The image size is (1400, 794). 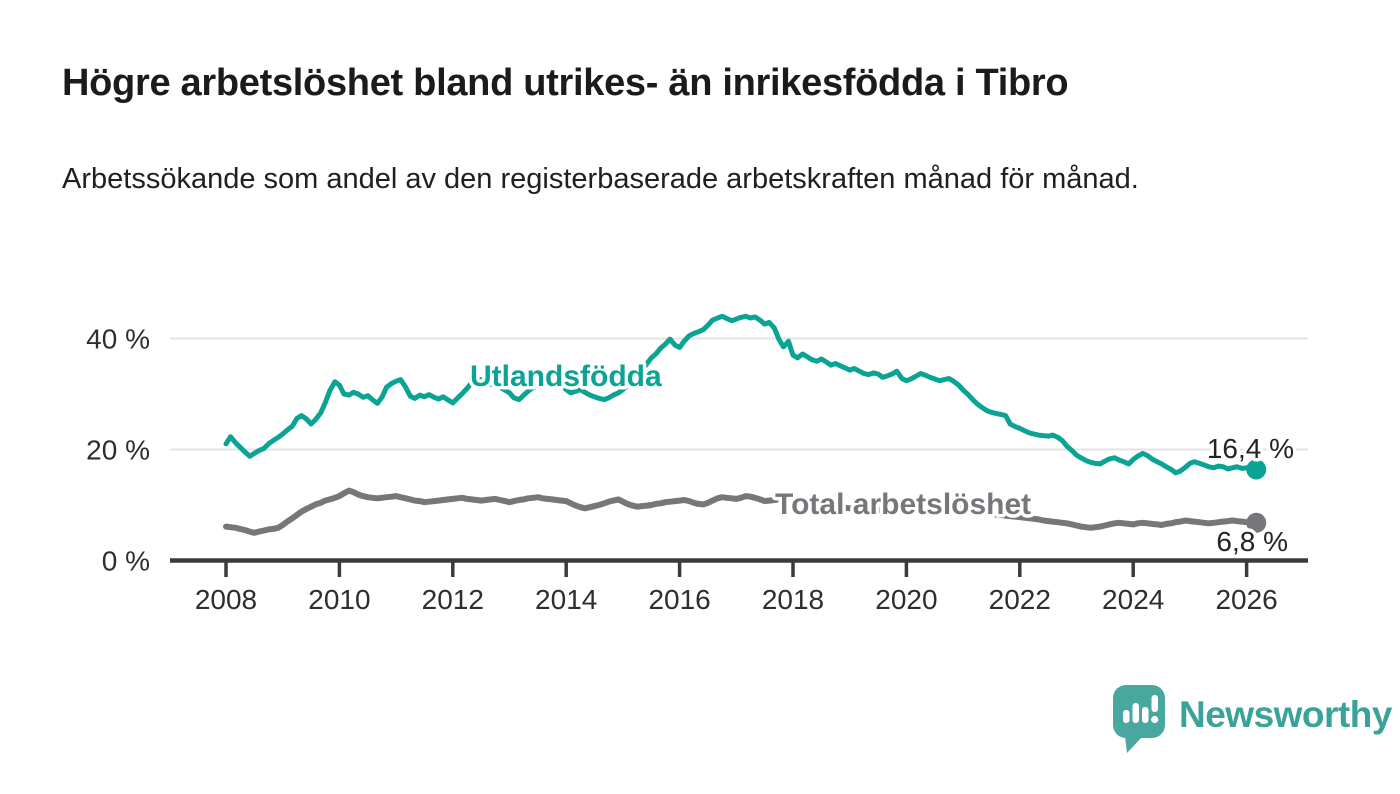 I want to click on x-axis-label: 2024, so click(x=1133, y=599).